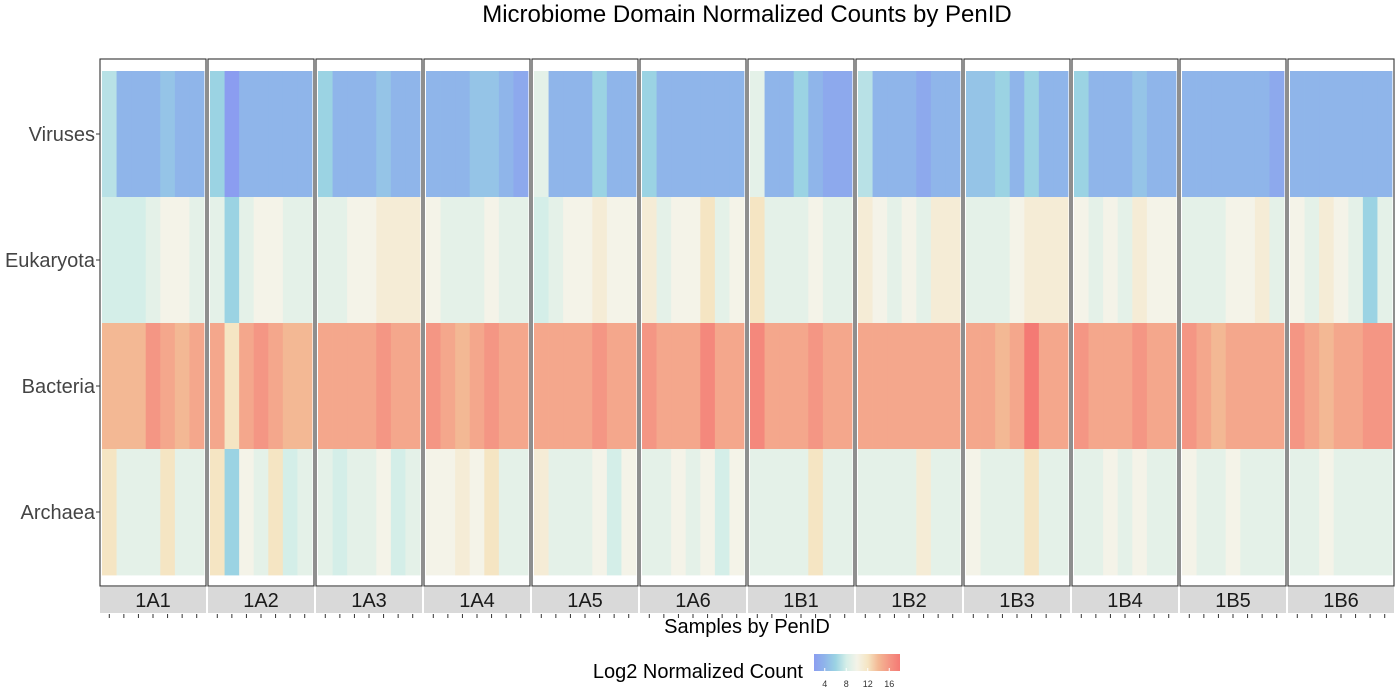  What do you see at coordinates (909, 601) in the screenshot?
I see `facet-strip-label: 1B2` at bounding box center [909, 601].